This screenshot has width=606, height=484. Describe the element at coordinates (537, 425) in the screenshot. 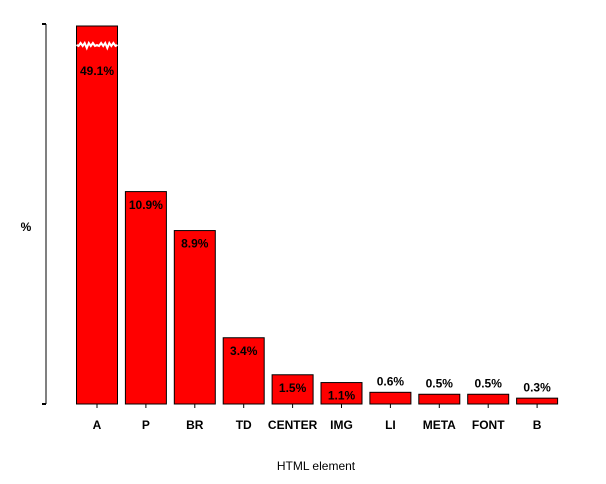

I see `x-tick-label: B` at that location.